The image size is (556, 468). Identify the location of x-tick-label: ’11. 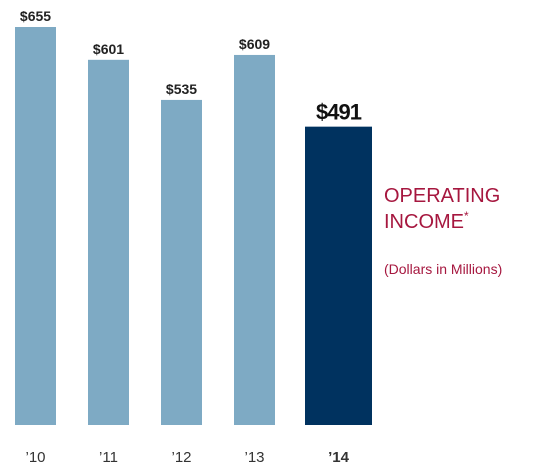
(108, 457).